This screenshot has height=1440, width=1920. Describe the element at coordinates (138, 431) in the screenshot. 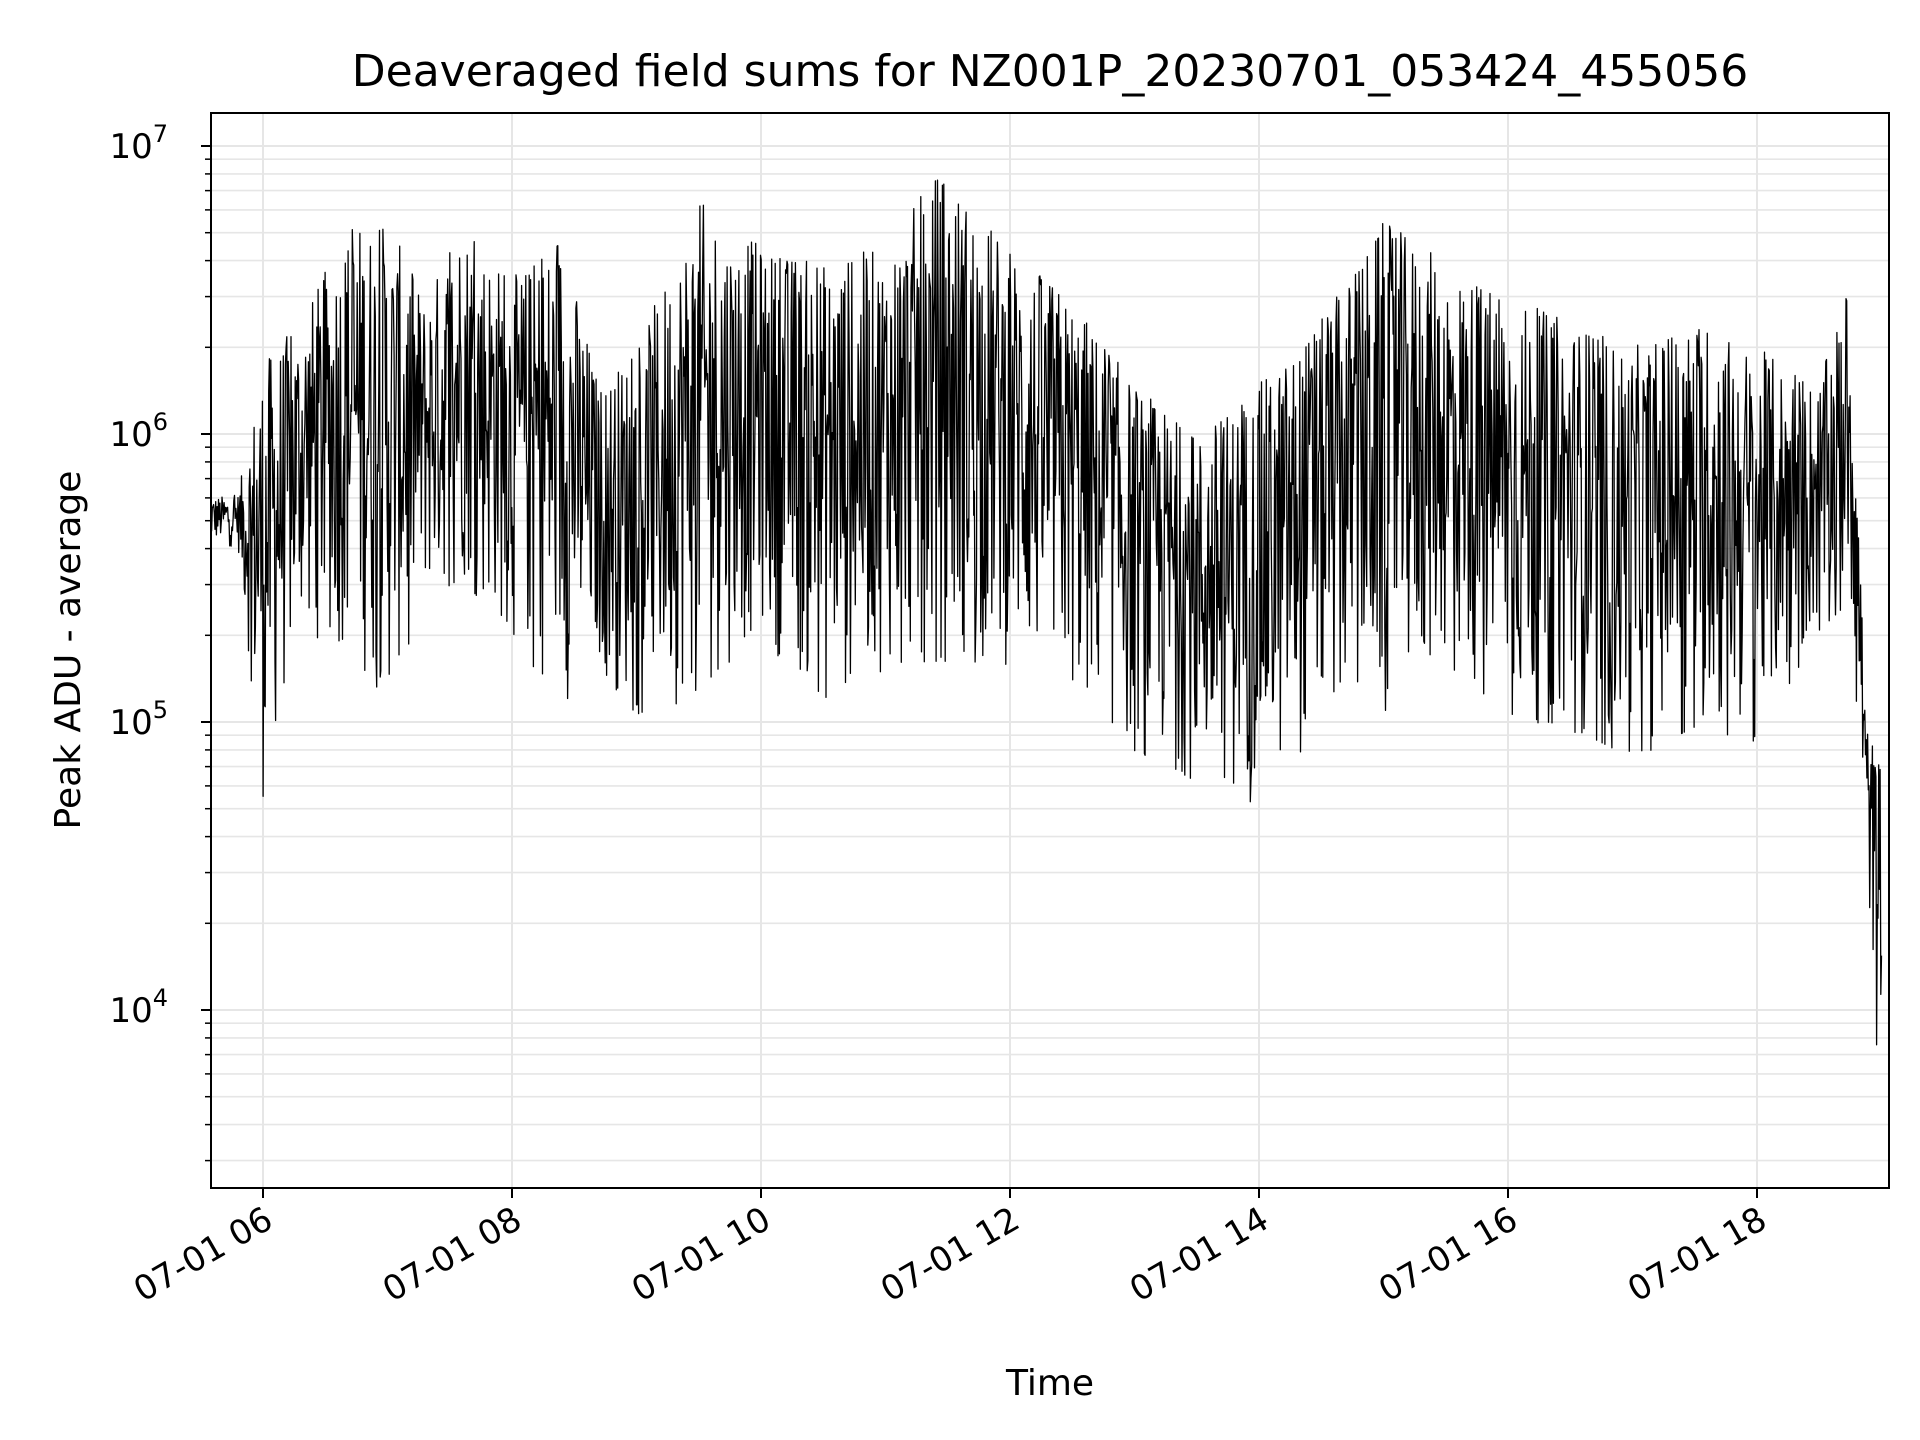

I see `y-tick-label: 10⁶` at that location.